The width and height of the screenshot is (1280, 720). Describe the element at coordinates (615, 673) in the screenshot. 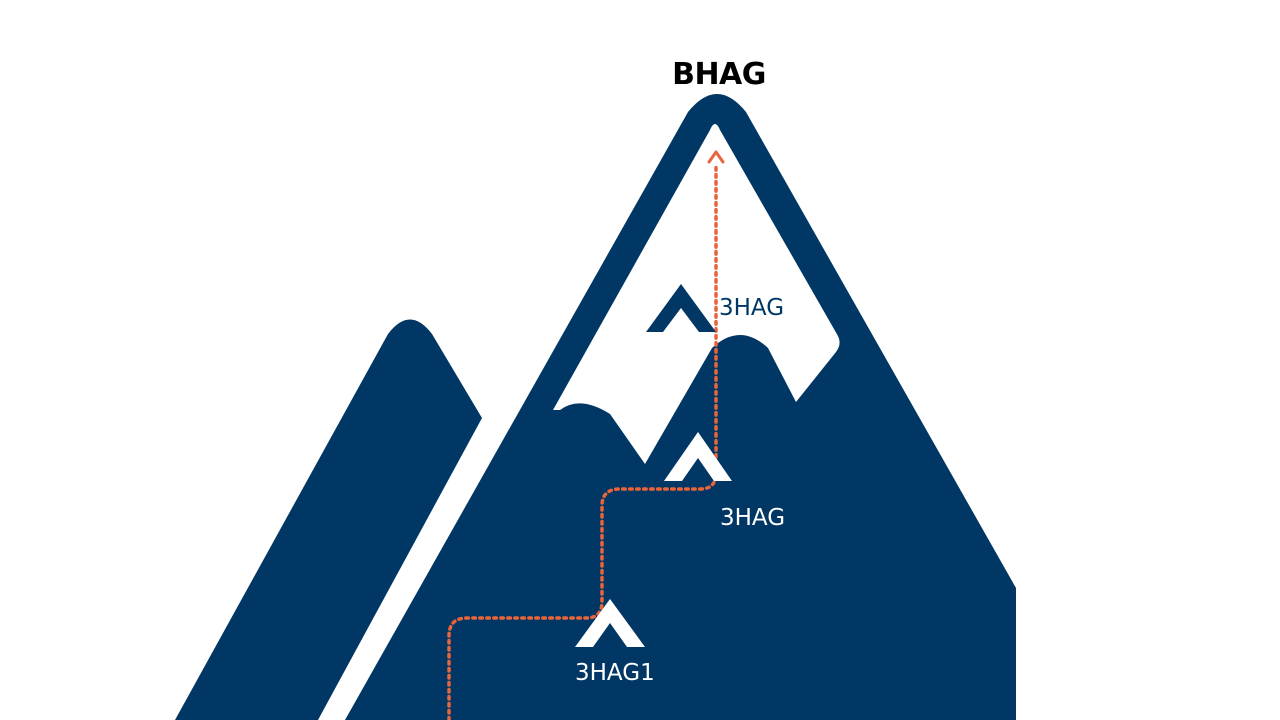

I see `milestone-label: 3HAG1` at that location.